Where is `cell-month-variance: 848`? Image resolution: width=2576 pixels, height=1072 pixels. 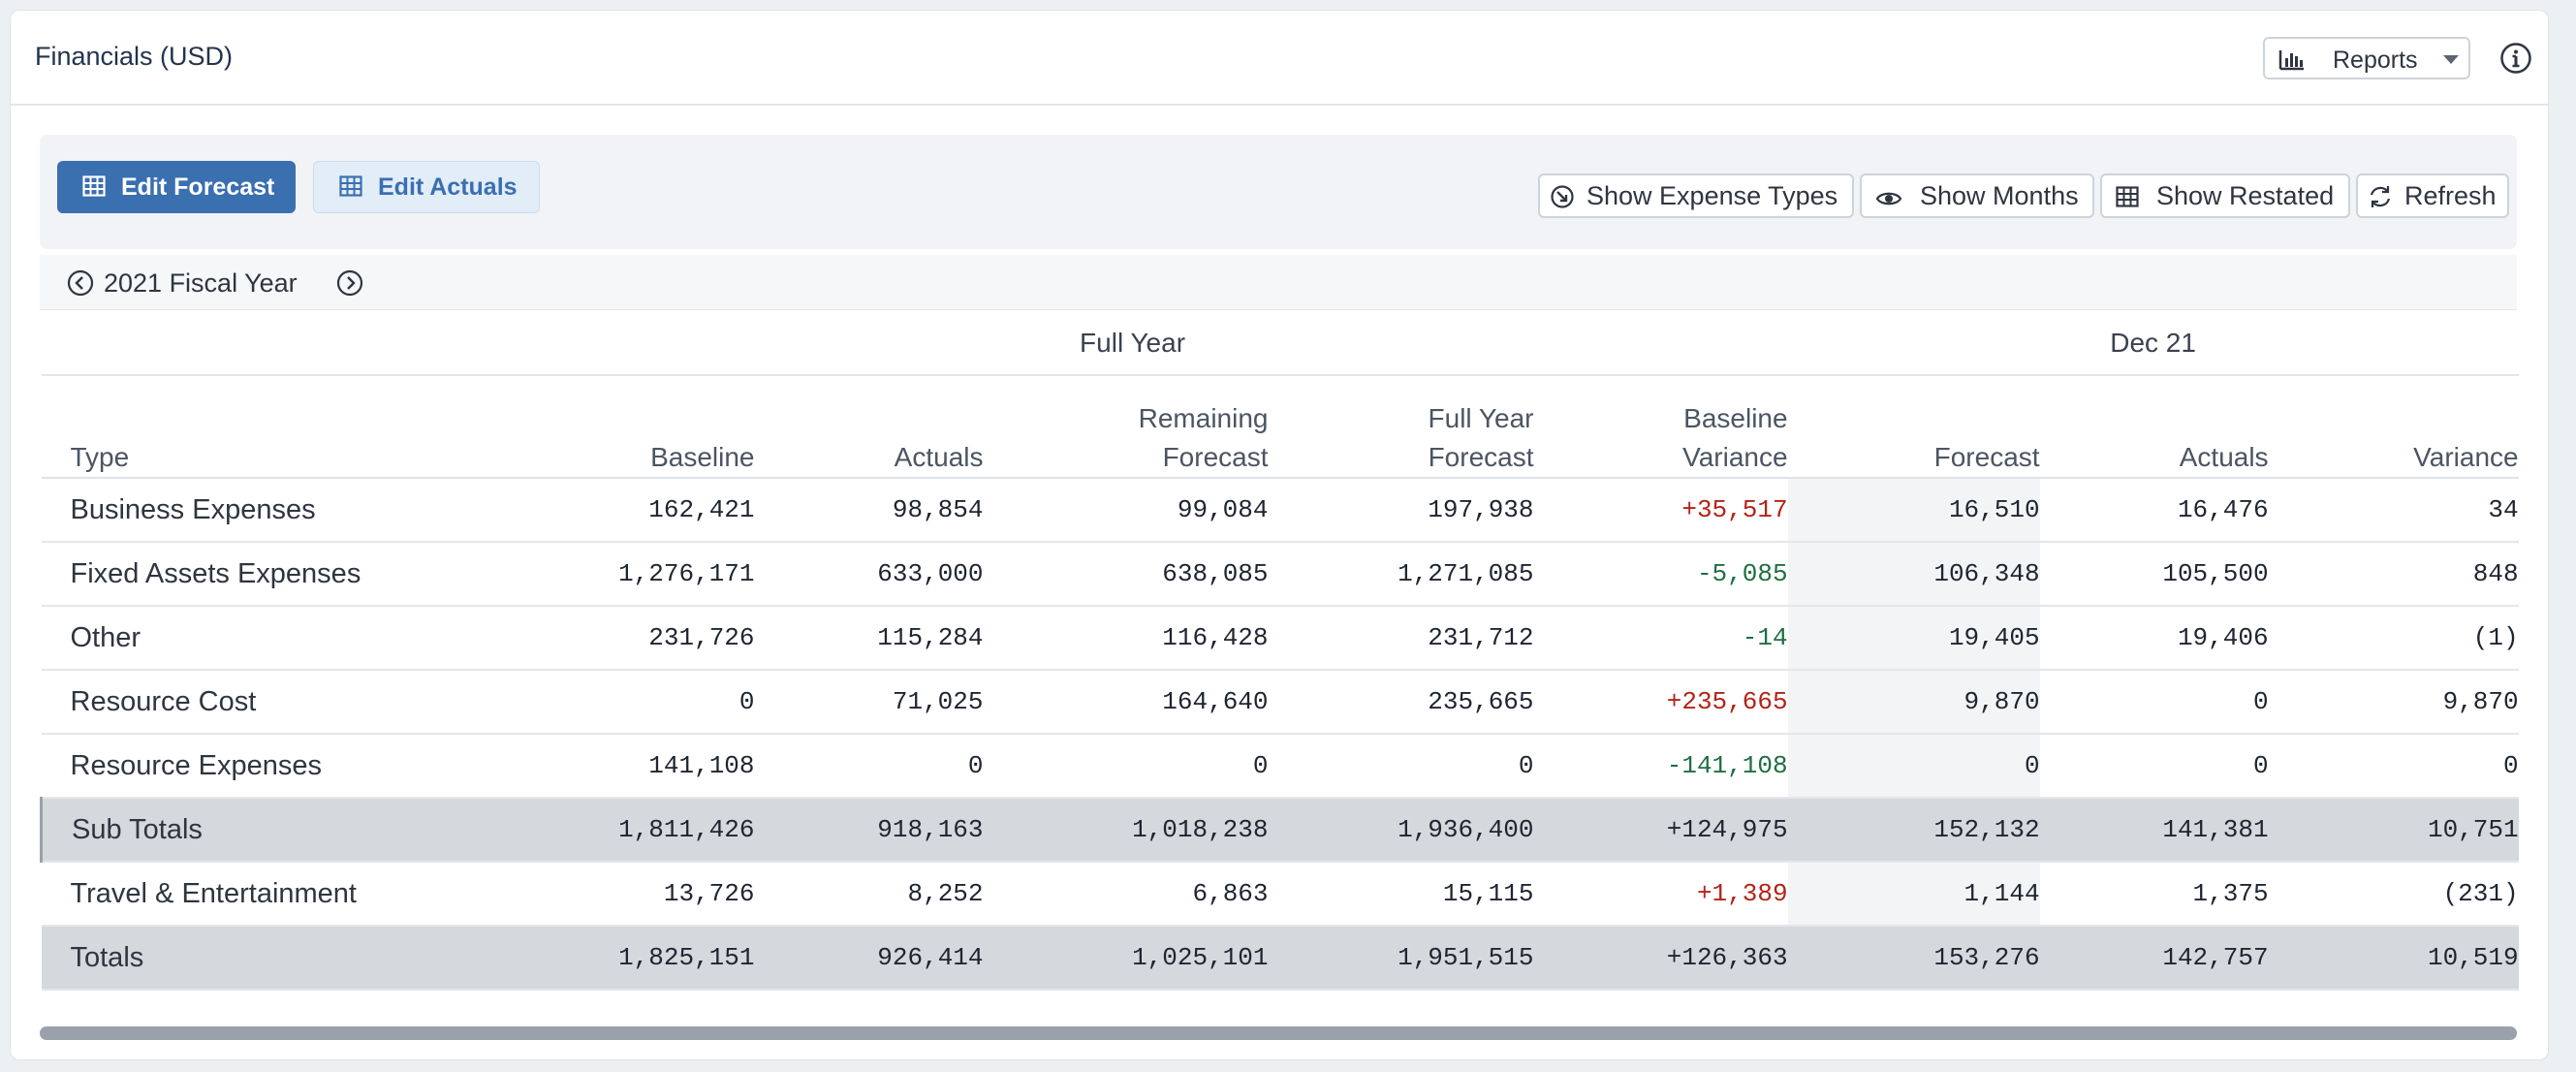 cell-month-variance: 848 is located at coordinates (2393, 574).